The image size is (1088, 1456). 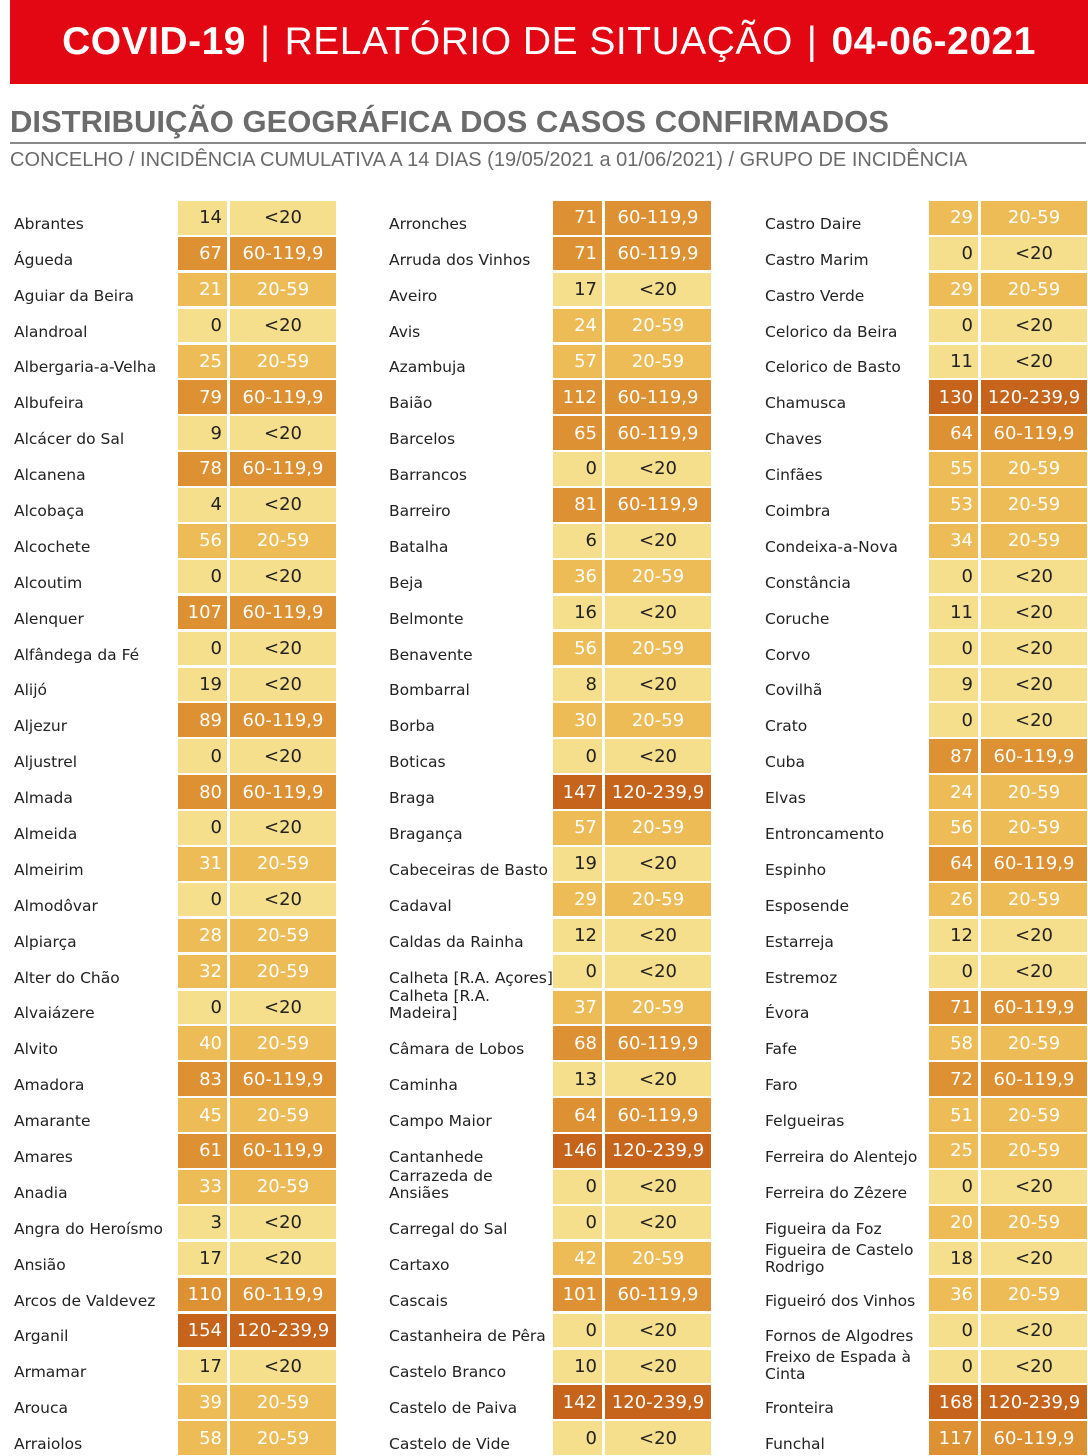 I want to click on table-row: Aljezur 89 60-119,9, so click(x=198, y=720).